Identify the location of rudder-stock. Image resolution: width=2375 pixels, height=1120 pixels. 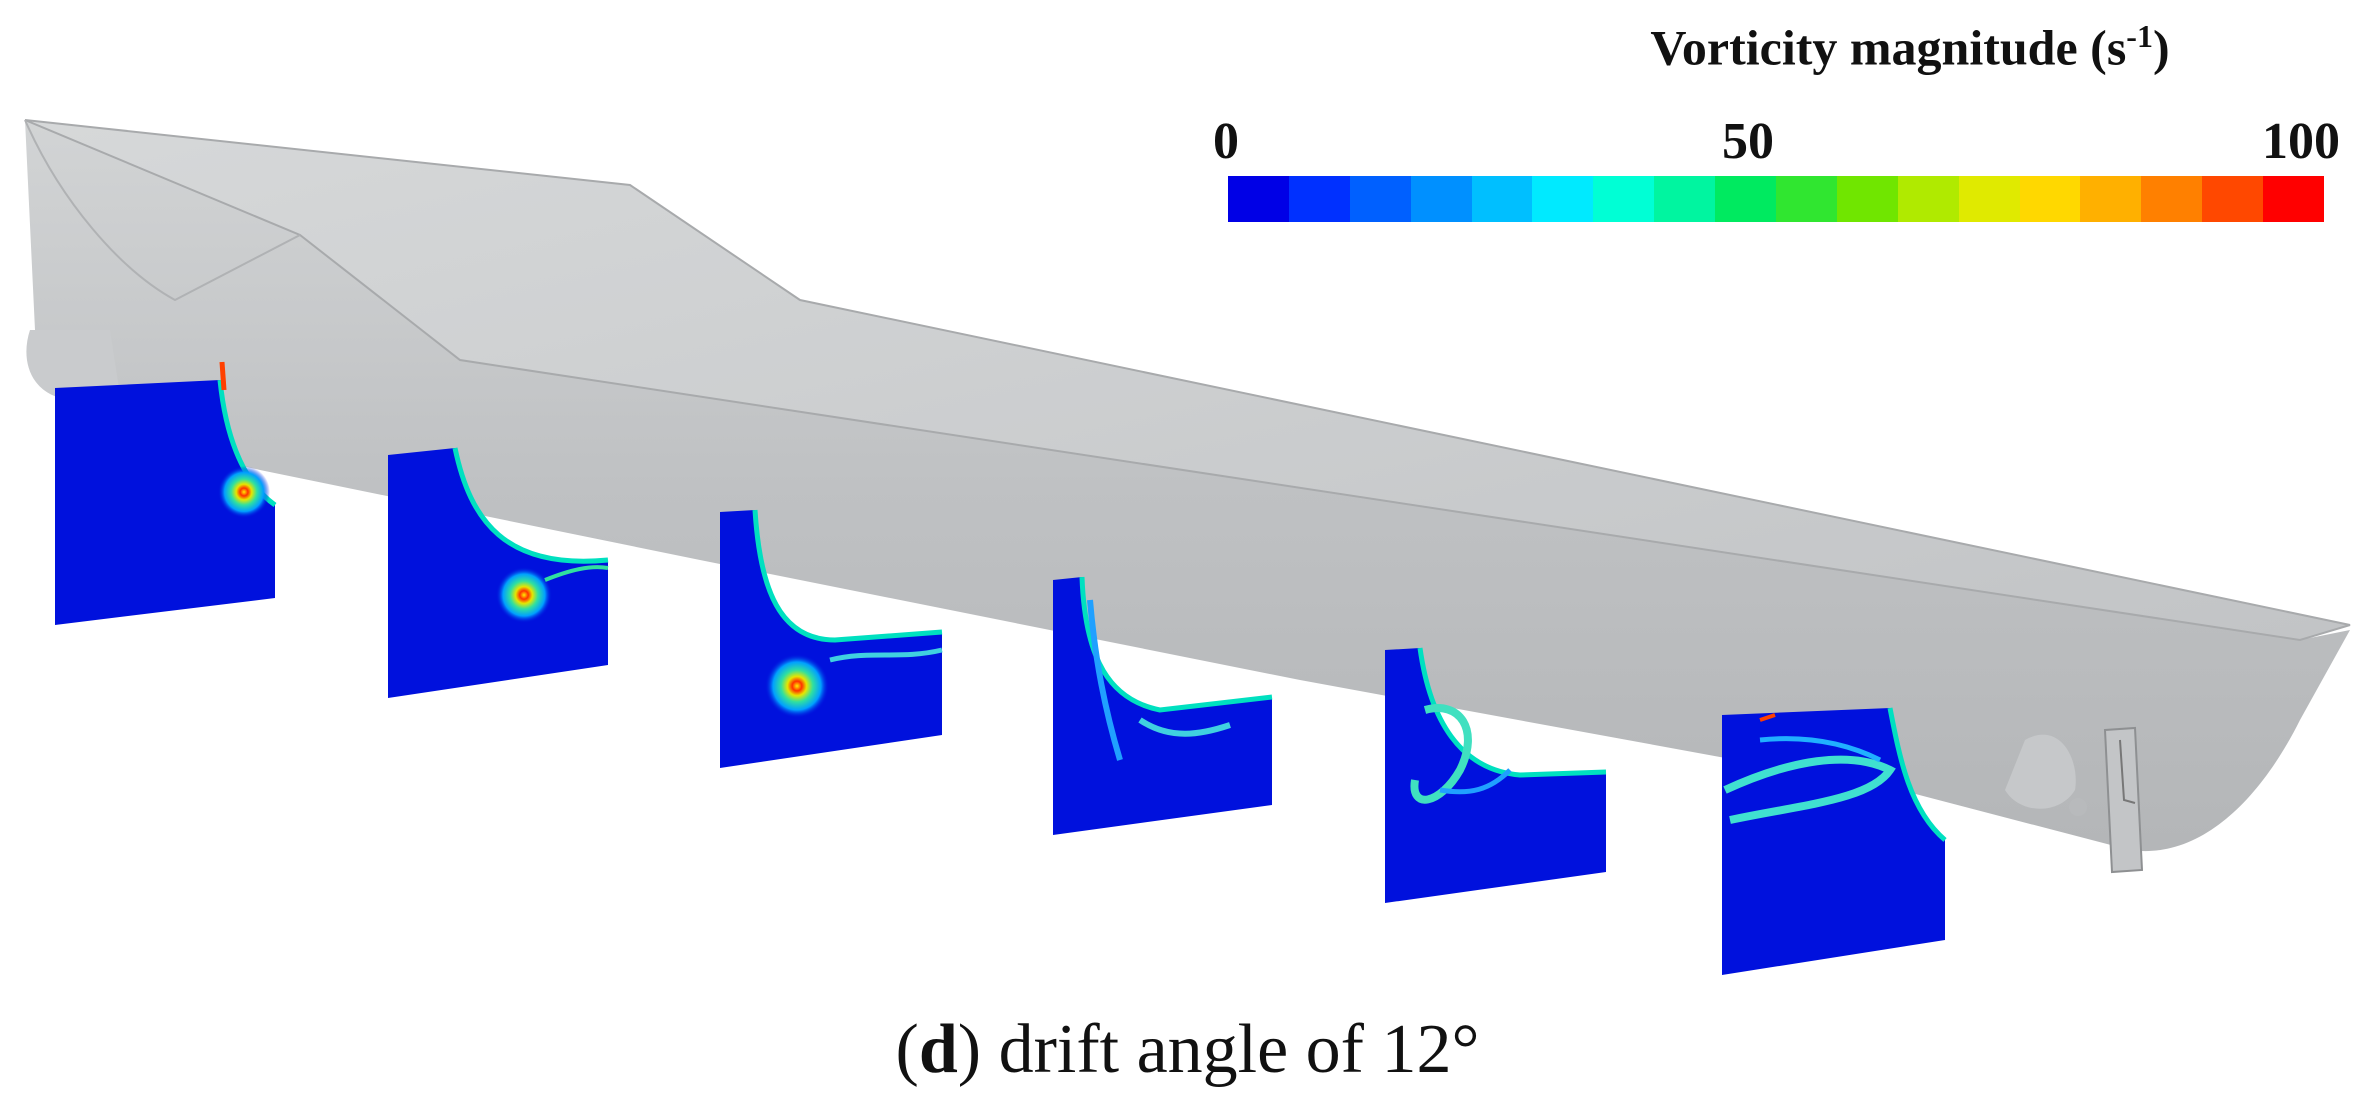
(2127, 771).